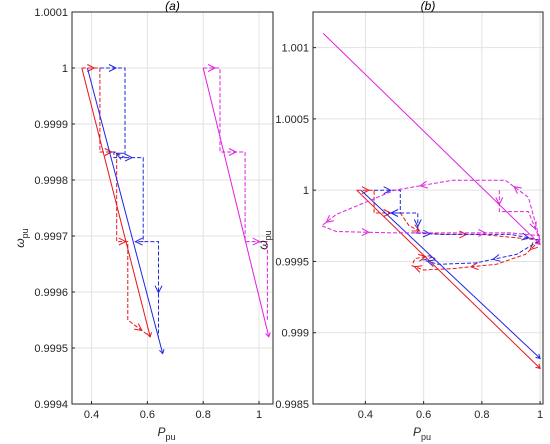  Describe the element at coordinates (292, 120) in the screenshot. I see `y-tick-label: 1.0005` at that location.